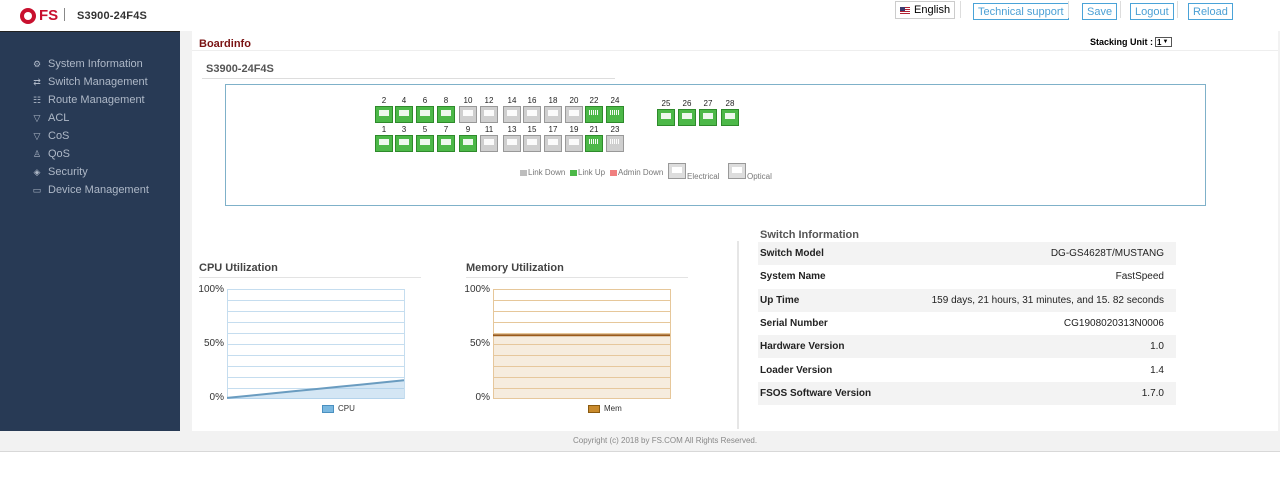 Image resolution: width=1280 pixels, height=489 pixels. What do you see at coordinates (967, 253) in the screenshot?
I see `info-row: Switch Model DG-GS4628T/MUSTANG` at bounding box center [967, 253].